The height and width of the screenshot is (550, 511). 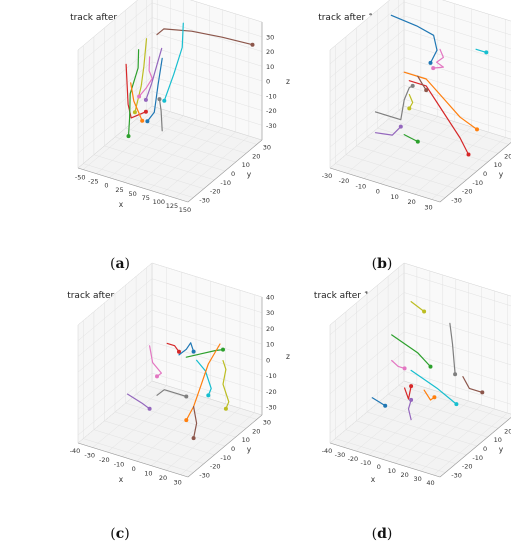 What do you see at coordinates (89, 456) in the screenshot?
I see `x-tick-label: -30` at bounding box center [89, 456].